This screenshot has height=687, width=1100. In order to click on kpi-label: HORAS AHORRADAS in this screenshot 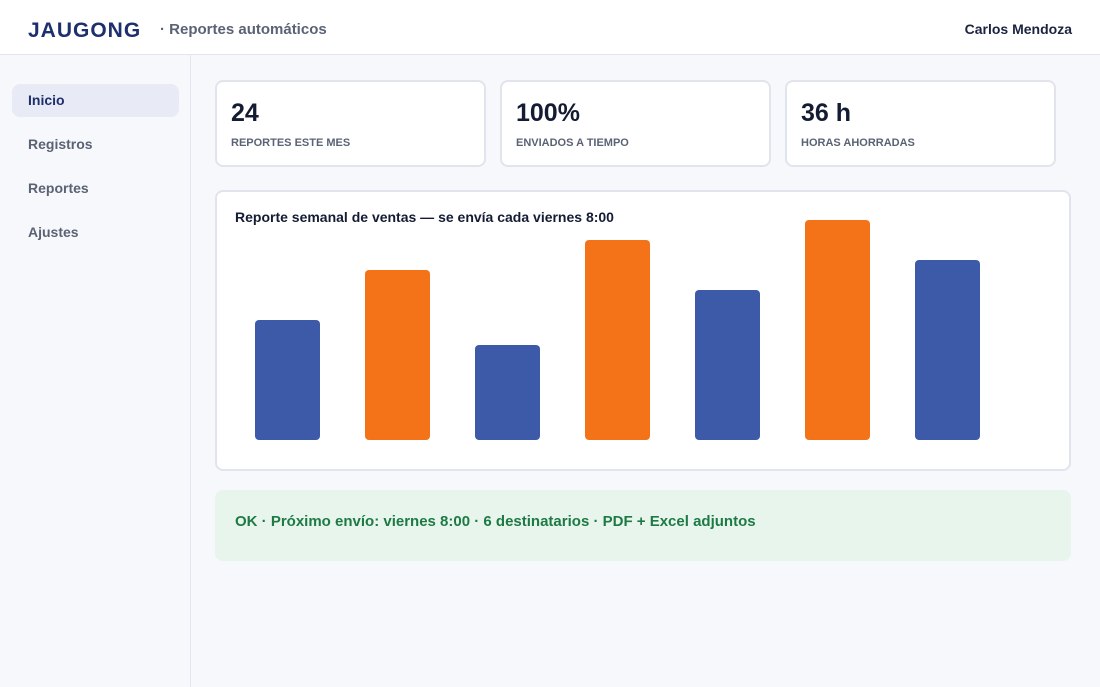, I will do `click(858, 143)`.